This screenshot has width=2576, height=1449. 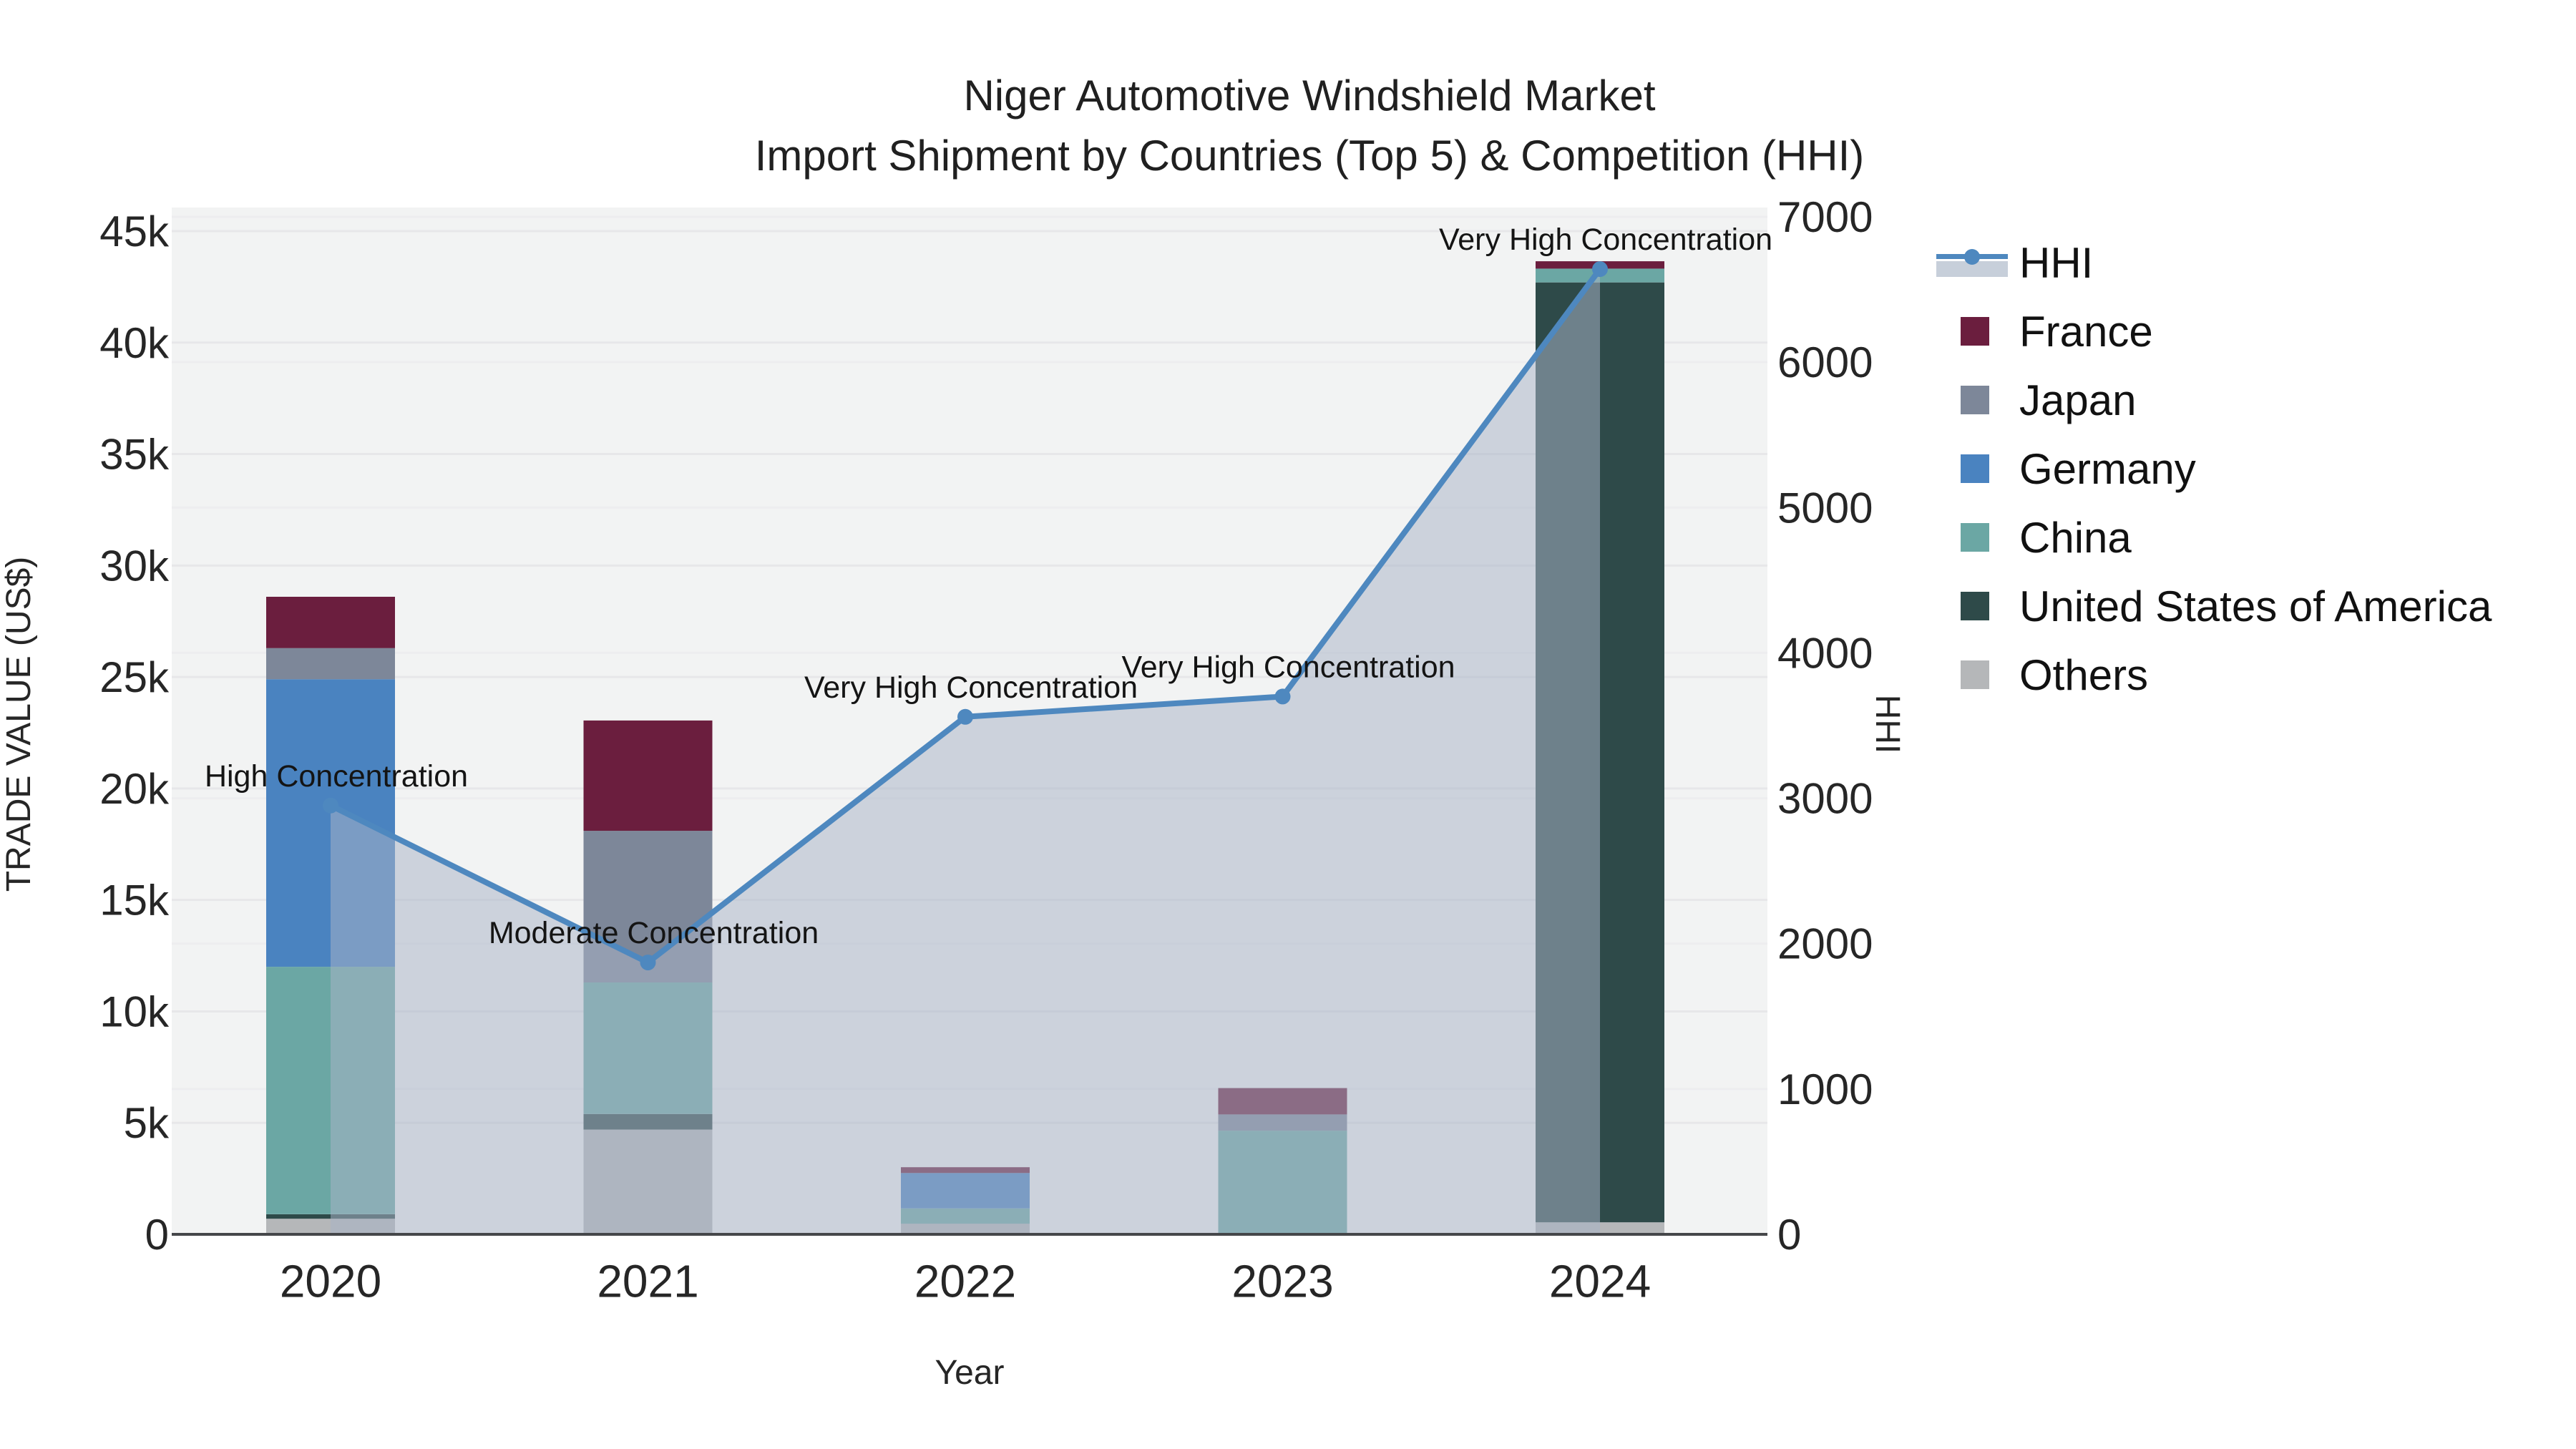 What do you see at coordinates (1282, 1281) in the screenshot?
I see `x-tick-2023: 2023` at bounding box center [1282, 1281].